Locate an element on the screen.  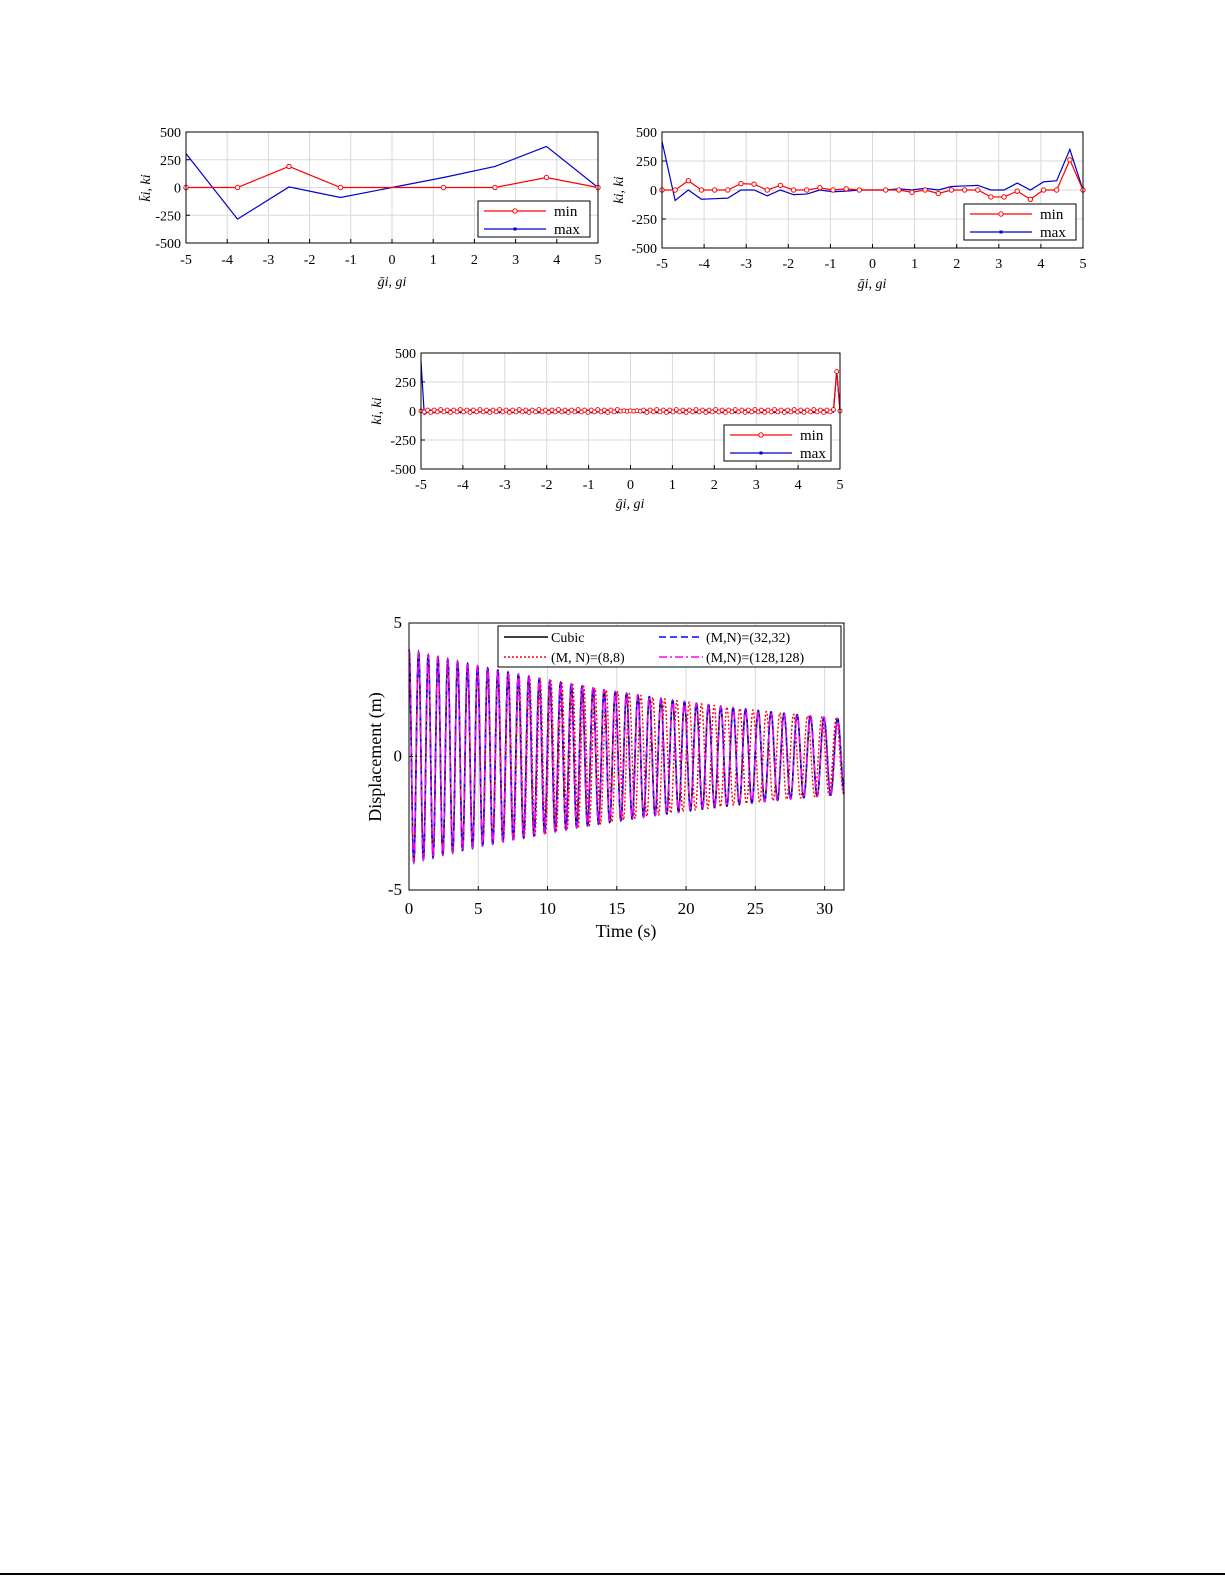
x-tick-label: -1 is located at coordinates (351, 260).